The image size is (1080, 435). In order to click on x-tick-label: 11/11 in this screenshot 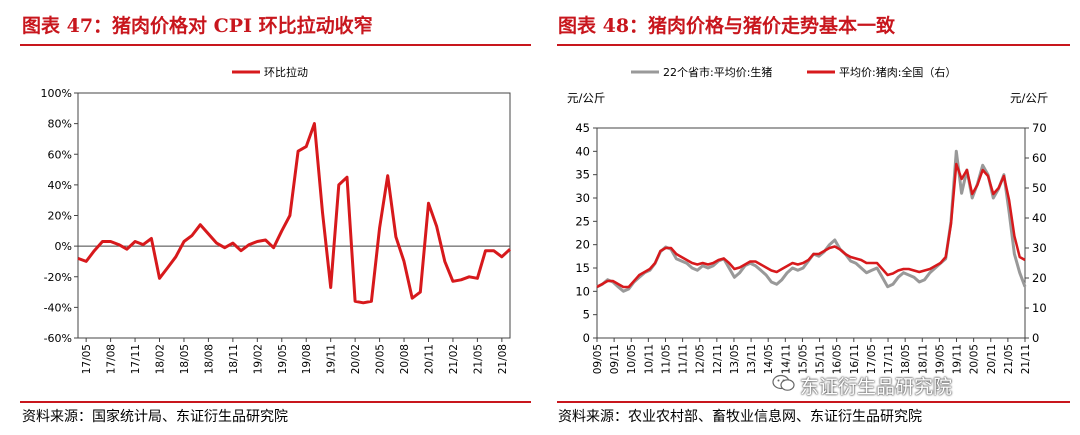, I will do `click(684, 359)`.